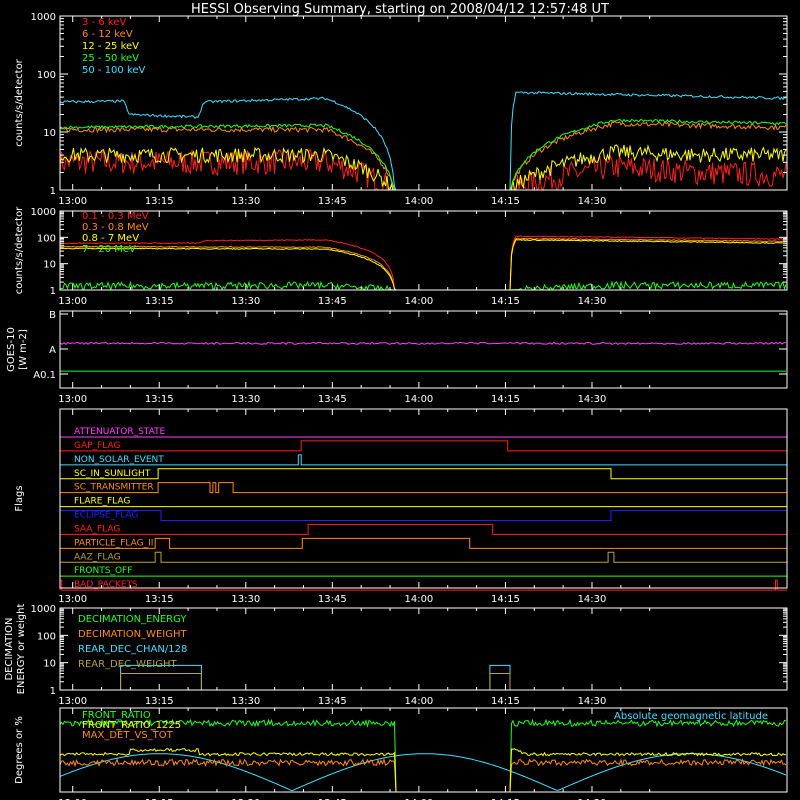 The image size is (800, 800). What do you see at coordinates (21, 649) in the screenshot?
I see `y-axis-label: ENERGY or weight` at bounding box center [21, 649].